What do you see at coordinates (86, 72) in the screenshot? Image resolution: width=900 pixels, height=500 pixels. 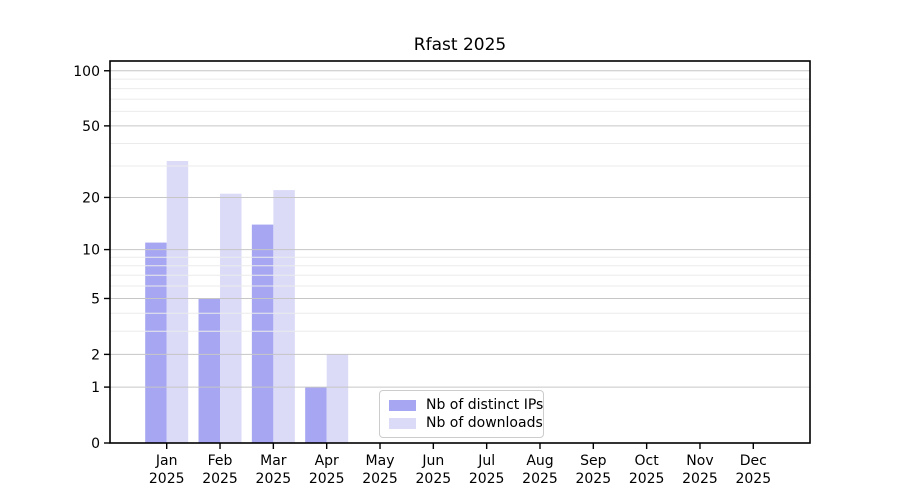 I see `y-tick-label-100: 100` at bounding box center [86, 72].